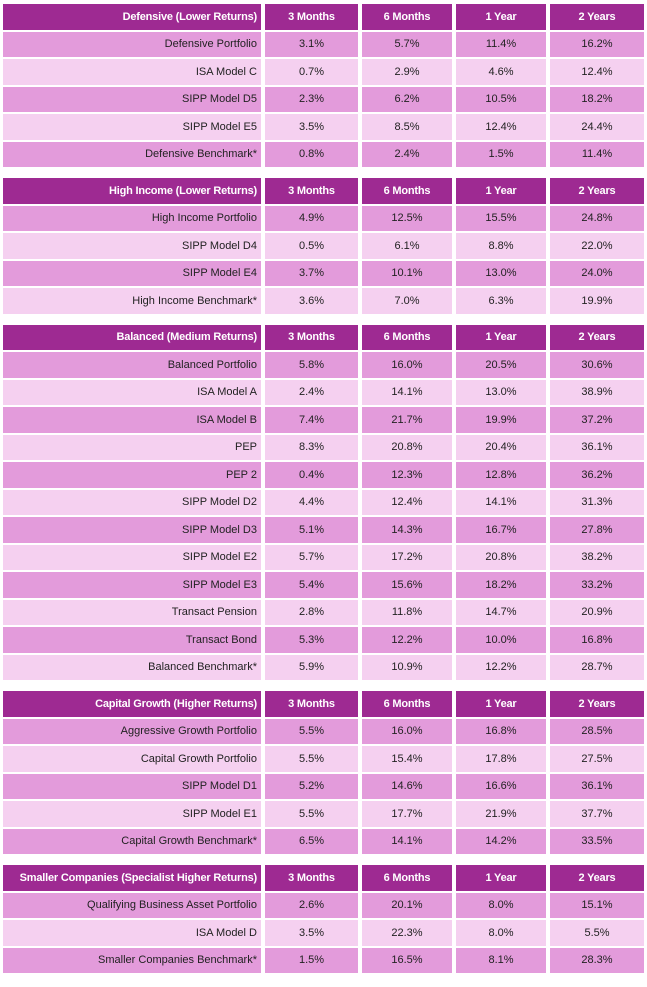  Describe the element at coordinates (501, 365) in the screenshot. I see `cell-value: 20.5%` at that location.